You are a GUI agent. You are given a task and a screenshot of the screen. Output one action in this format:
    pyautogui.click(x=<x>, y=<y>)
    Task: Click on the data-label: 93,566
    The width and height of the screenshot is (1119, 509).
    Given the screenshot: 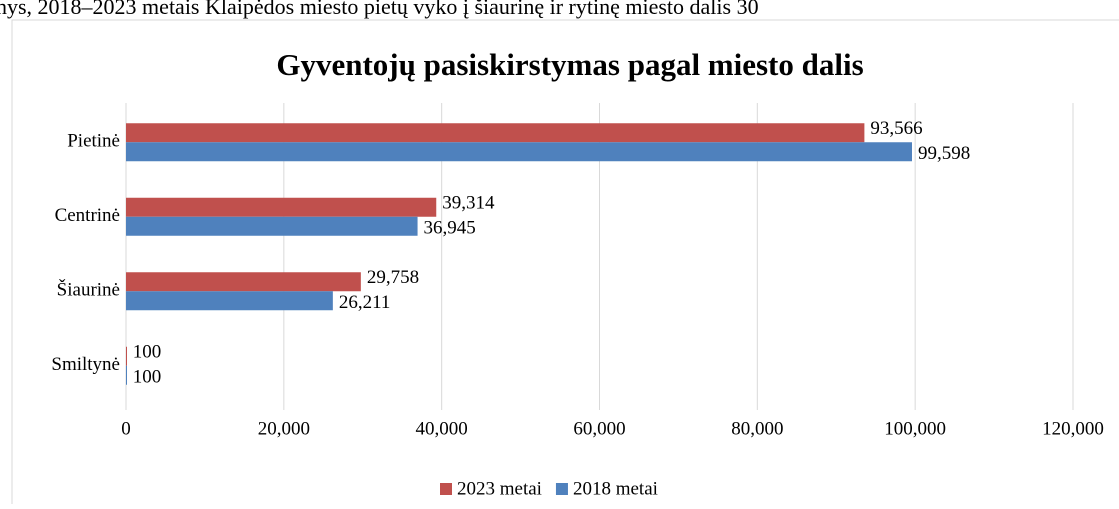 What is the action you would take?
    pyautogui.click(x=896, y=128)
    